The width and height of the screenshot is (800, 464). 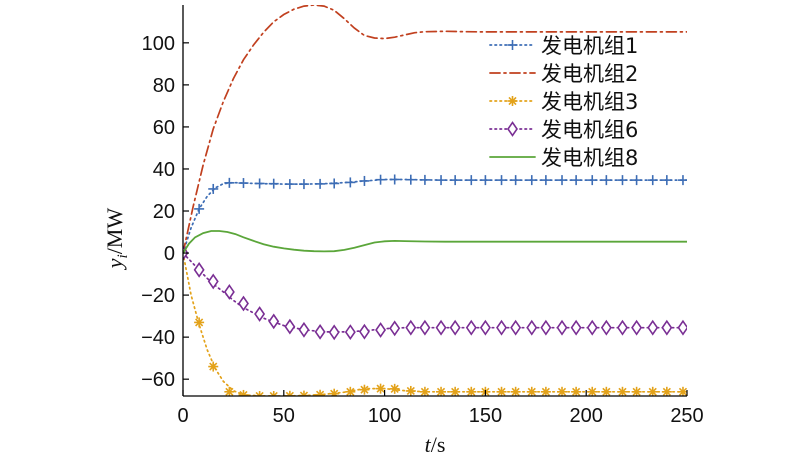 I want to click on legend-item: 发电机组8, so click(x=563, y=158).